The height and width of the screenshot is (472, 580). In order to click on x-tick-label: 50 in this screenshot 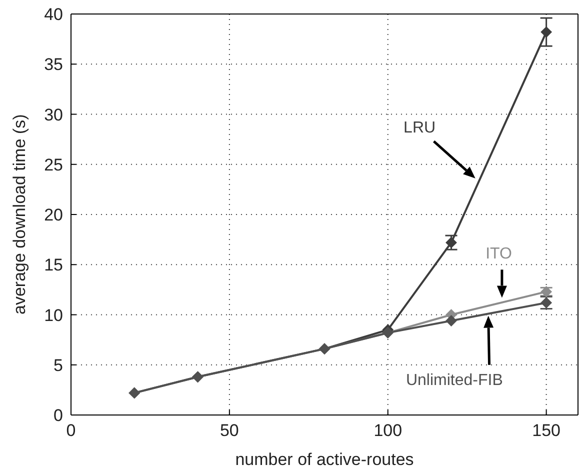, I will do `click(229, 430)`.